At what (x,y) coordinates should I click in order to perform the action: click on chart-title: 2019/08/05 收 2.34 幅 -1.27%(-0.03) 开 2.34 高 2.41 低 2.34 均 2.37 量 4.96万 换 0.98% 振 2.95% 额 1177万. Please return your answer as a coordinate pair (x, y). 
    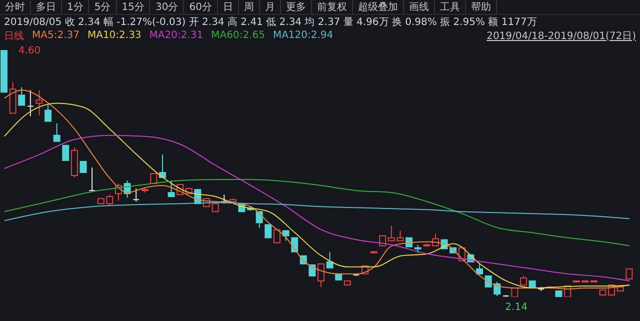
    Looking at the image, I should click on (270, 22).